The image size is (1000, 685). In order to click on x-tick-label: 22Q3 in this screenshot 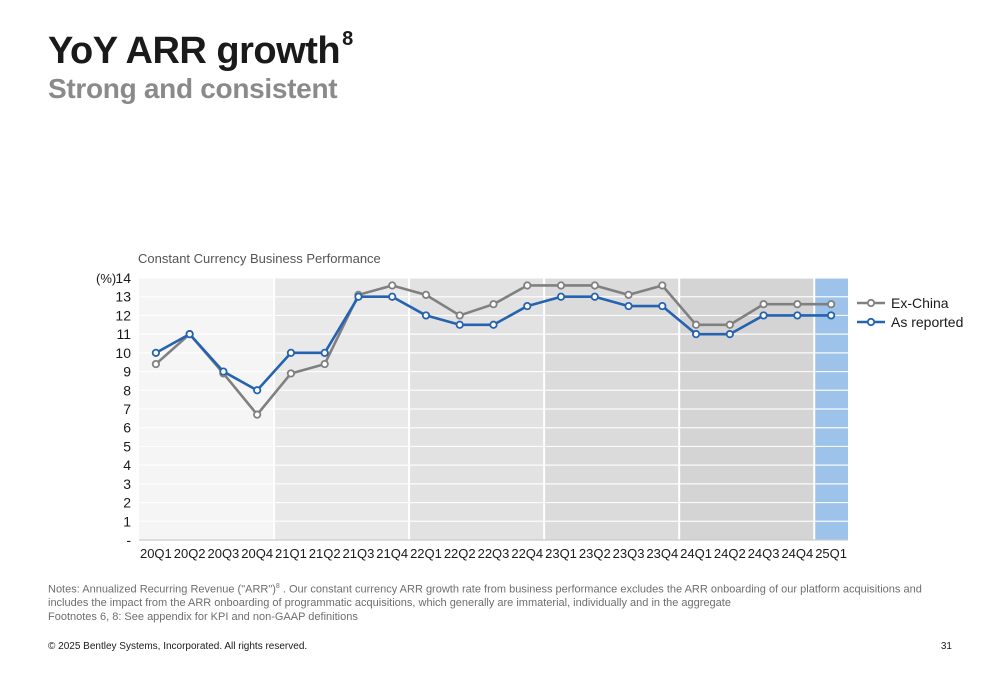, I will do `click(494, 553)`.